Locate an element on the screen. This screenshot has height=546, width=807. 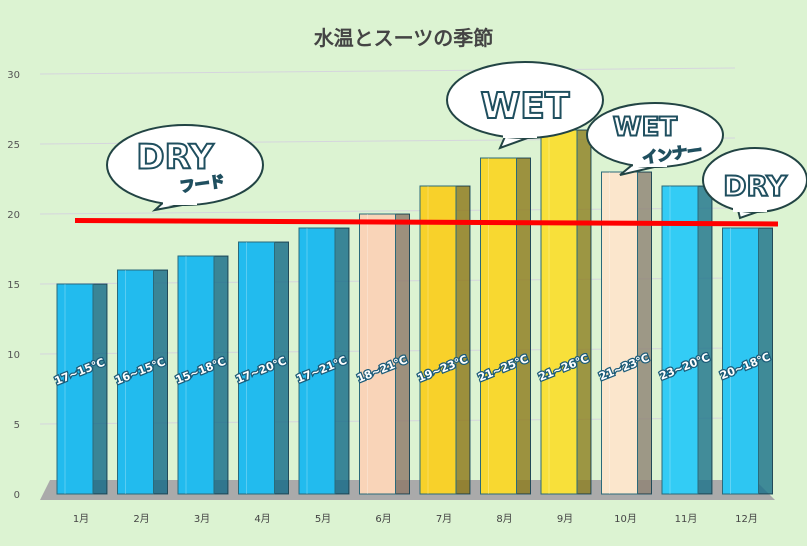
x-tick-label: 11月 is located at coordinates (686, 519).